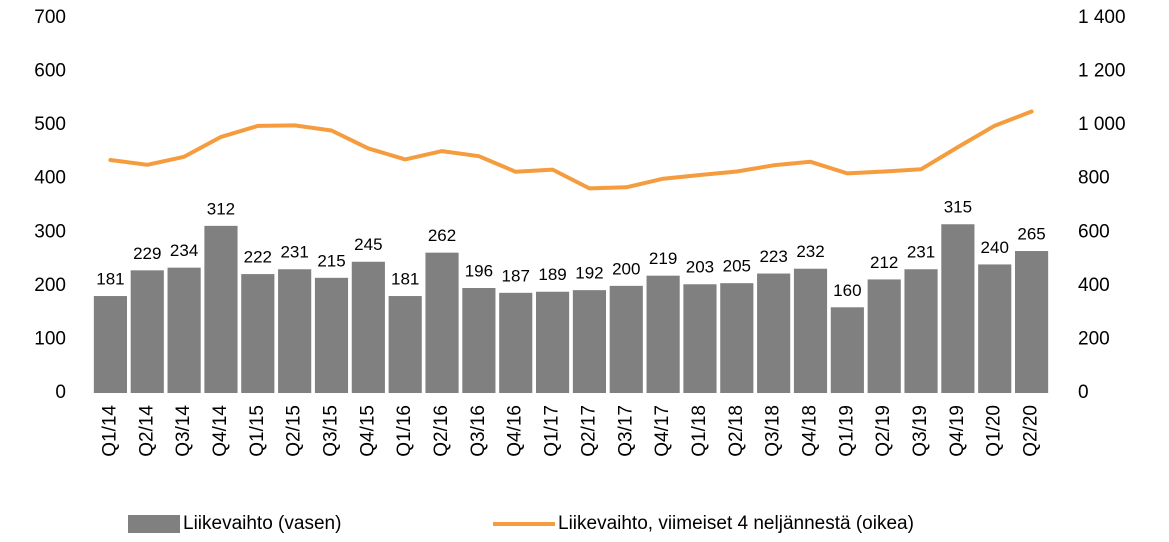  I want to click on x-tick-label: Q2/20, so click(1031, 431).